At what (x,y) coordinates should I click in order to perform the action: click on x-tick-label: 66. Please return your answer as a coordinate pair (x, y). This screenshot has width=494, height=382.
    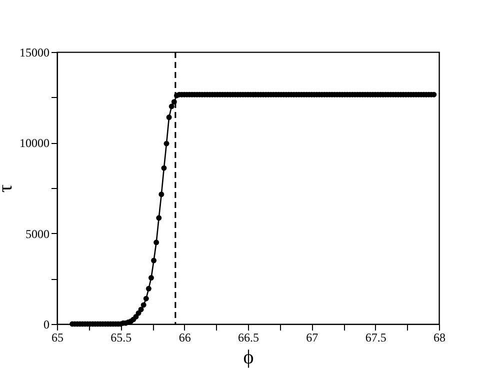
    Looking at the image, I should click on (184, 337).